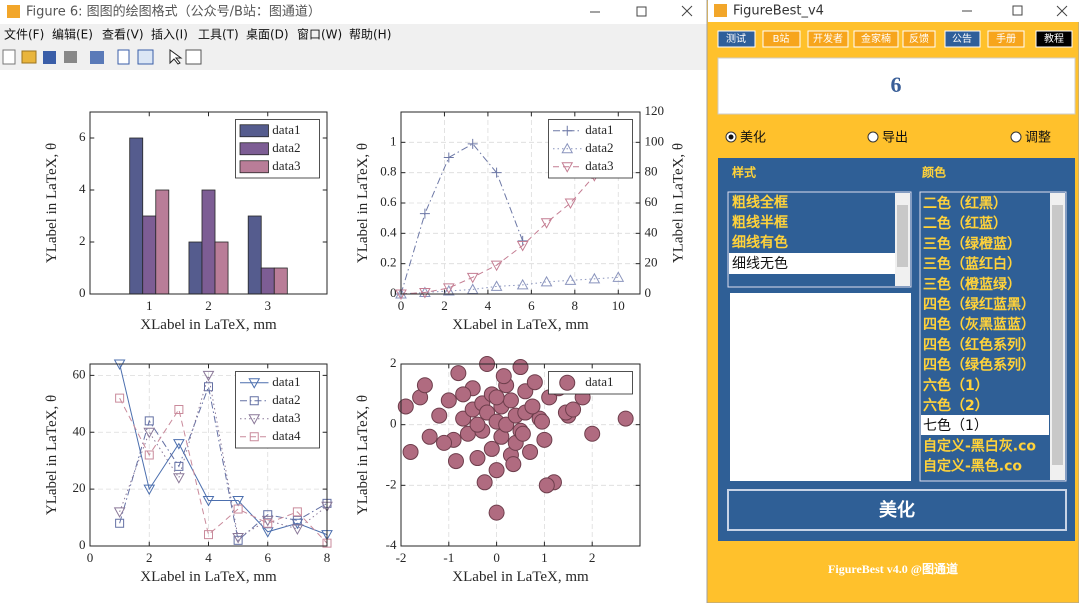  I want to click on y-axis-label: YLabel in LaTeX, θ, so click(52, 203).